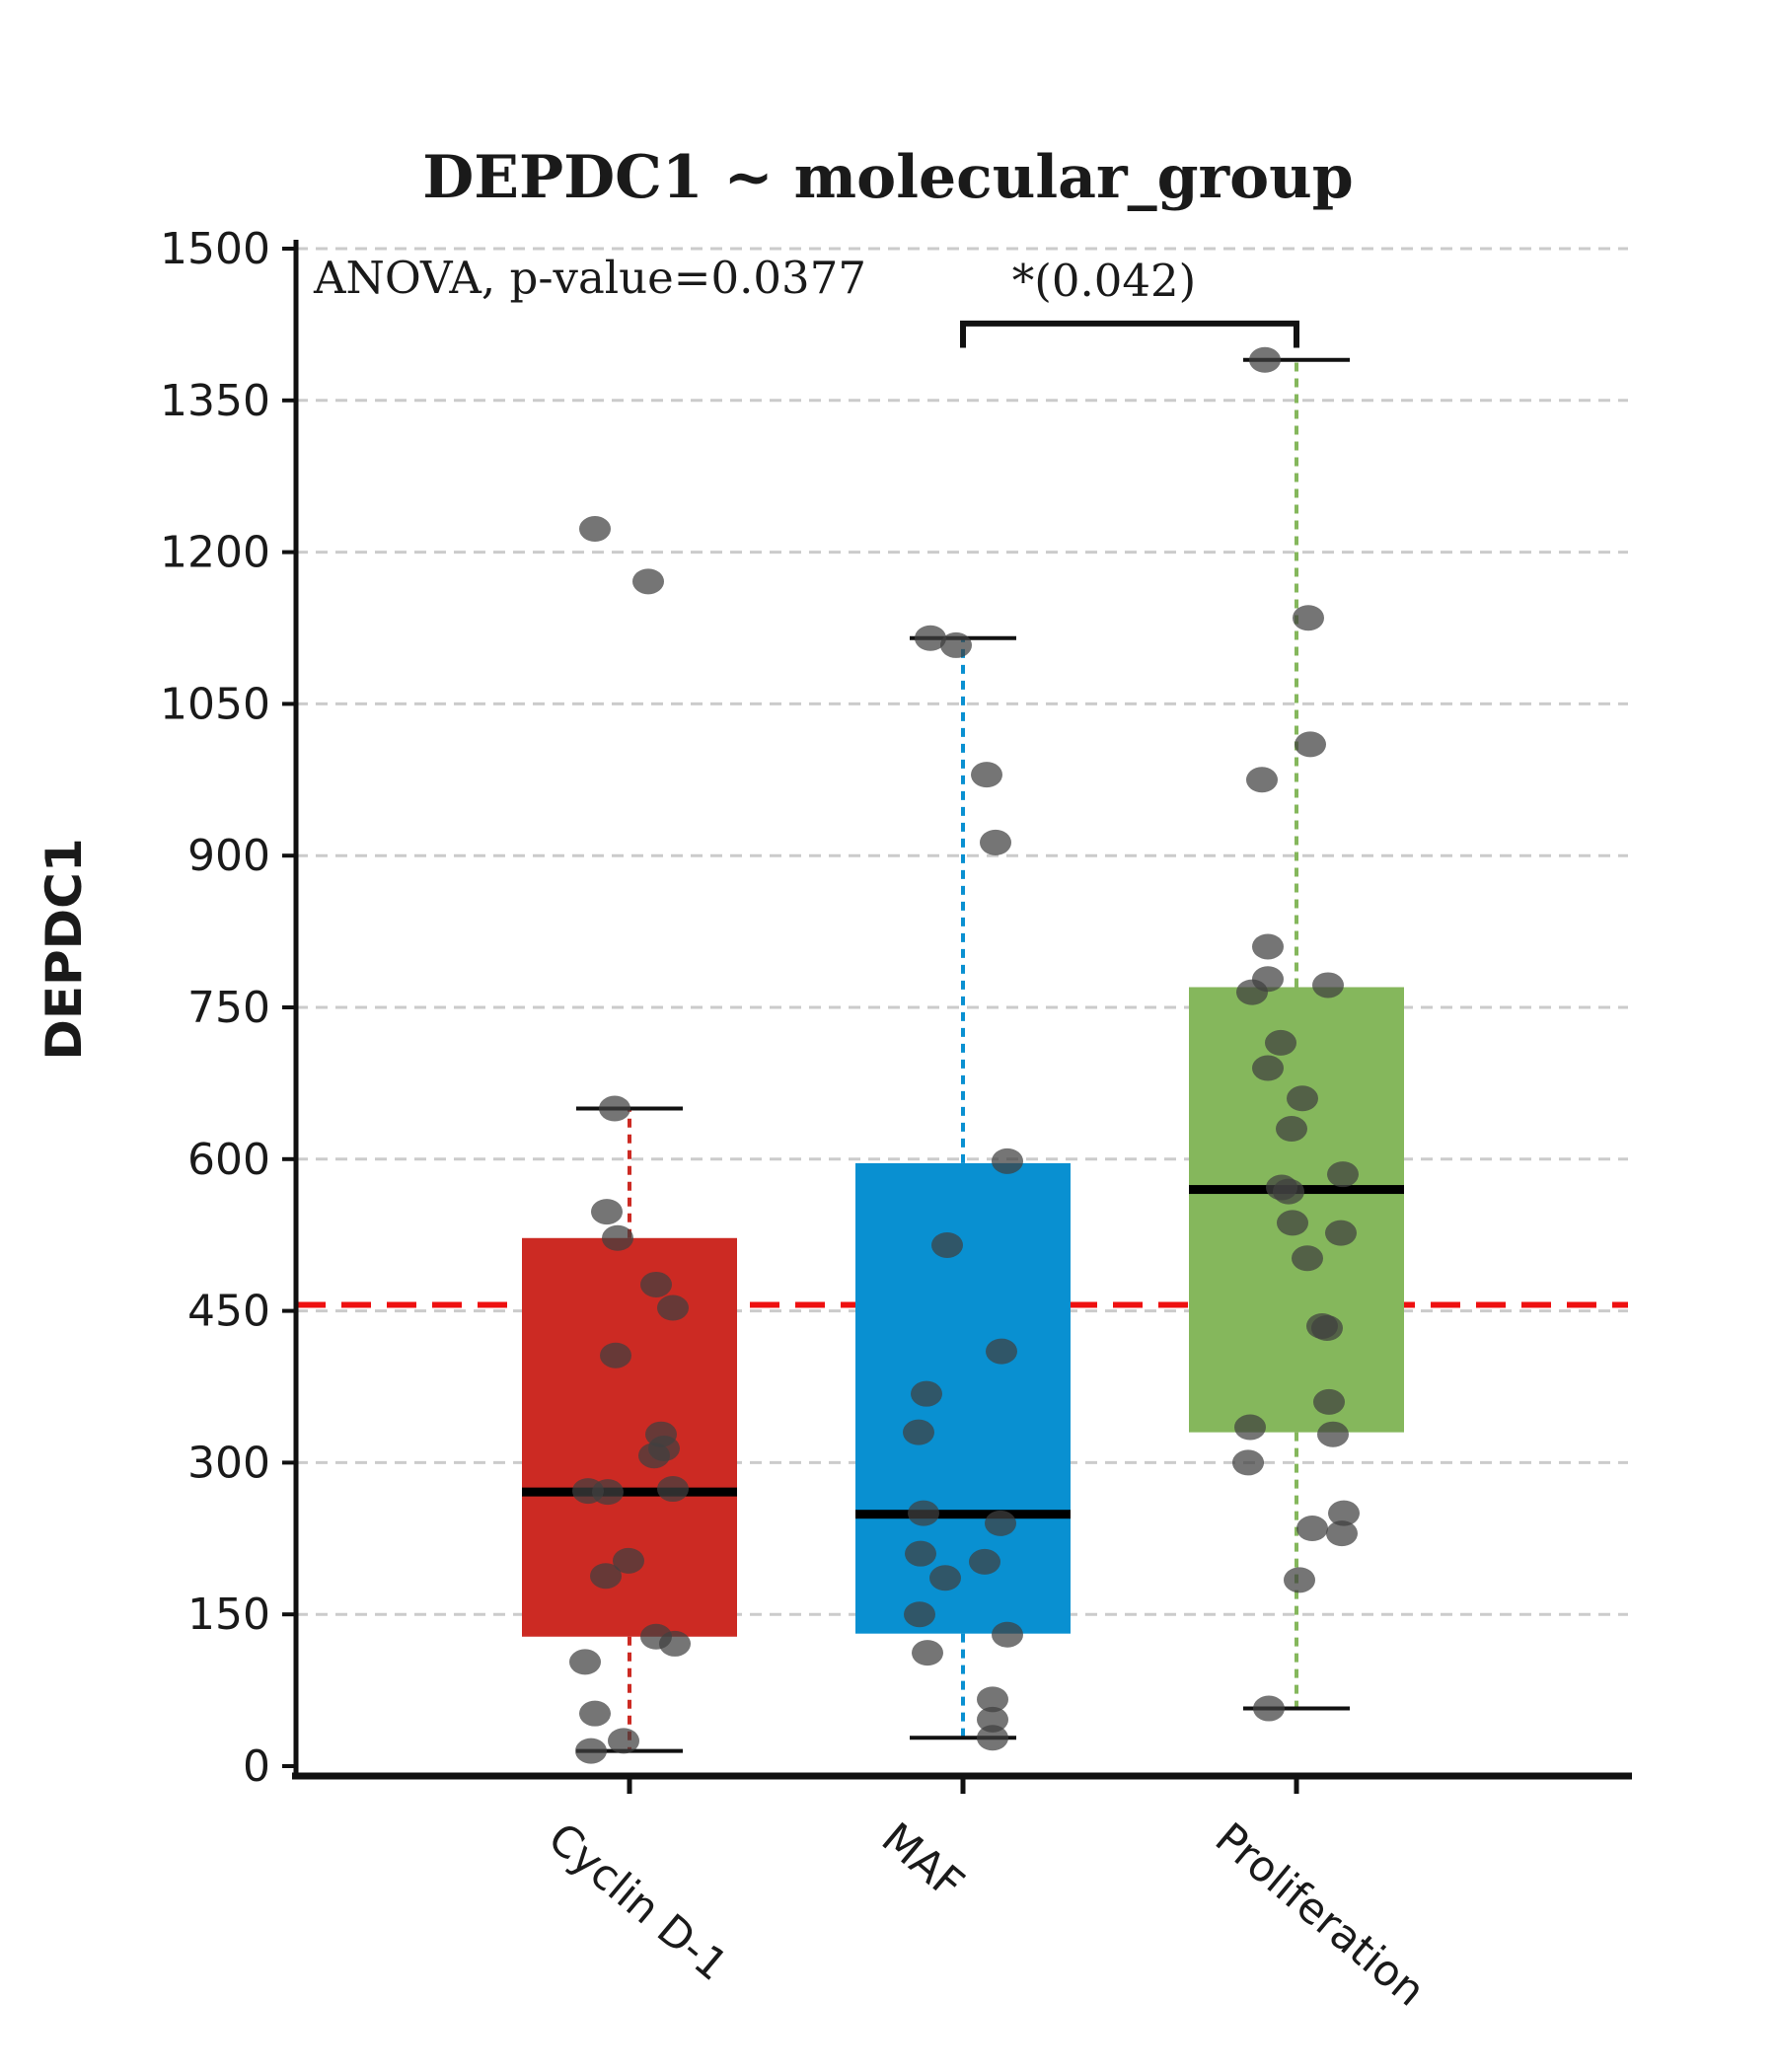 This screenshot has height=2072, width=1776. What do you see at coordinates (215, 704) in the screenshot?
I see `y-tick-label-1050: 1050` at bounding box center [215, 704].